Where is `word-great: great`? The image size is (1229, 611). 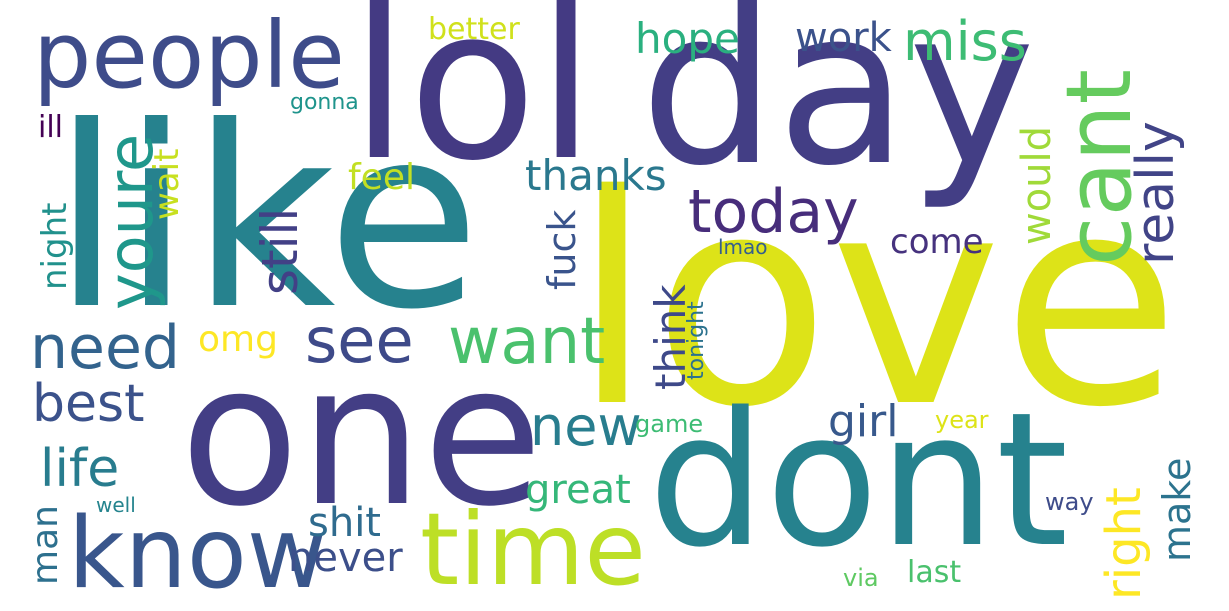
word-great: great is located at coordinates (578, 490).